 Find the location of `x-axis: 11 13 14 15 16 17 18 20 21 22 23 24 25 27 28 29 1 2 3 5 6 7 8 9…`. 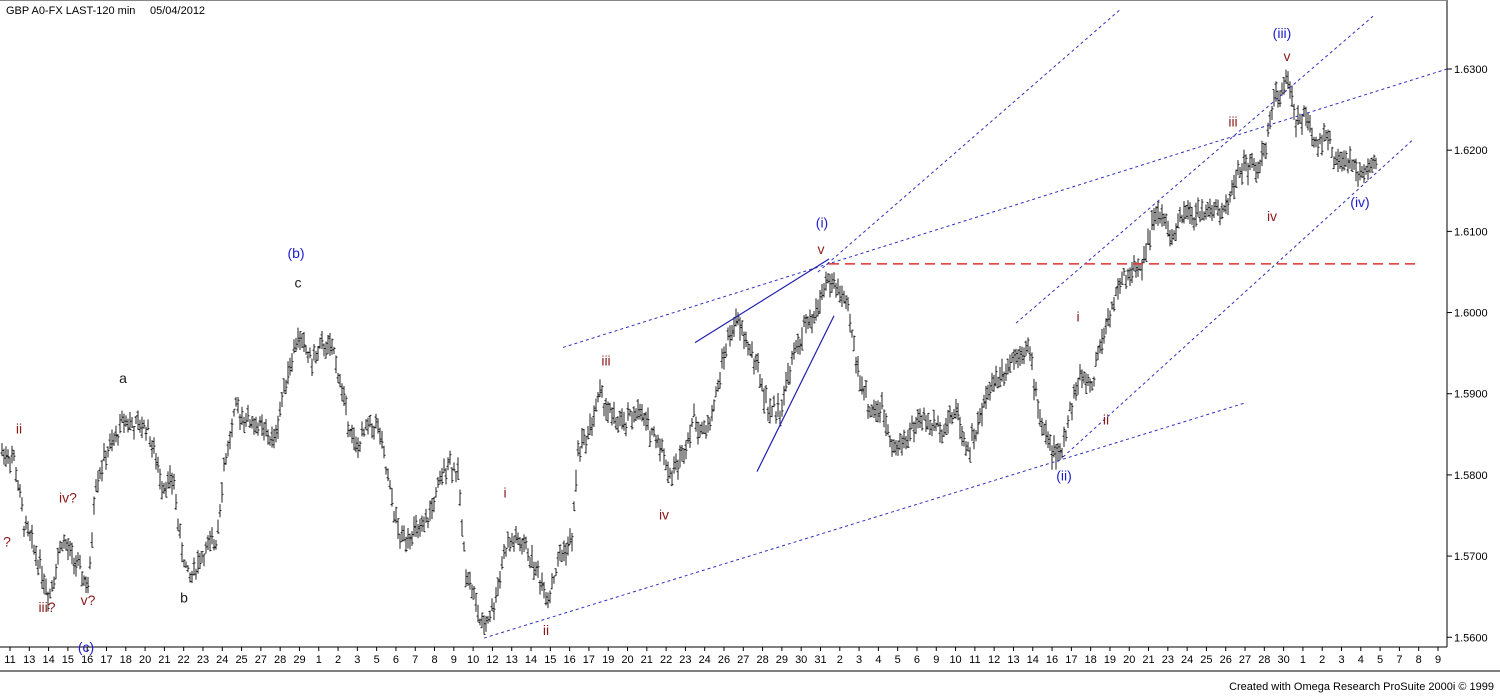

x-axis: 11 13 14 15 16 17 18 20 21 22 23 24 25 27 28 29 1 2 3 5 6 7 8 9… is located at coordinates (722, 656).